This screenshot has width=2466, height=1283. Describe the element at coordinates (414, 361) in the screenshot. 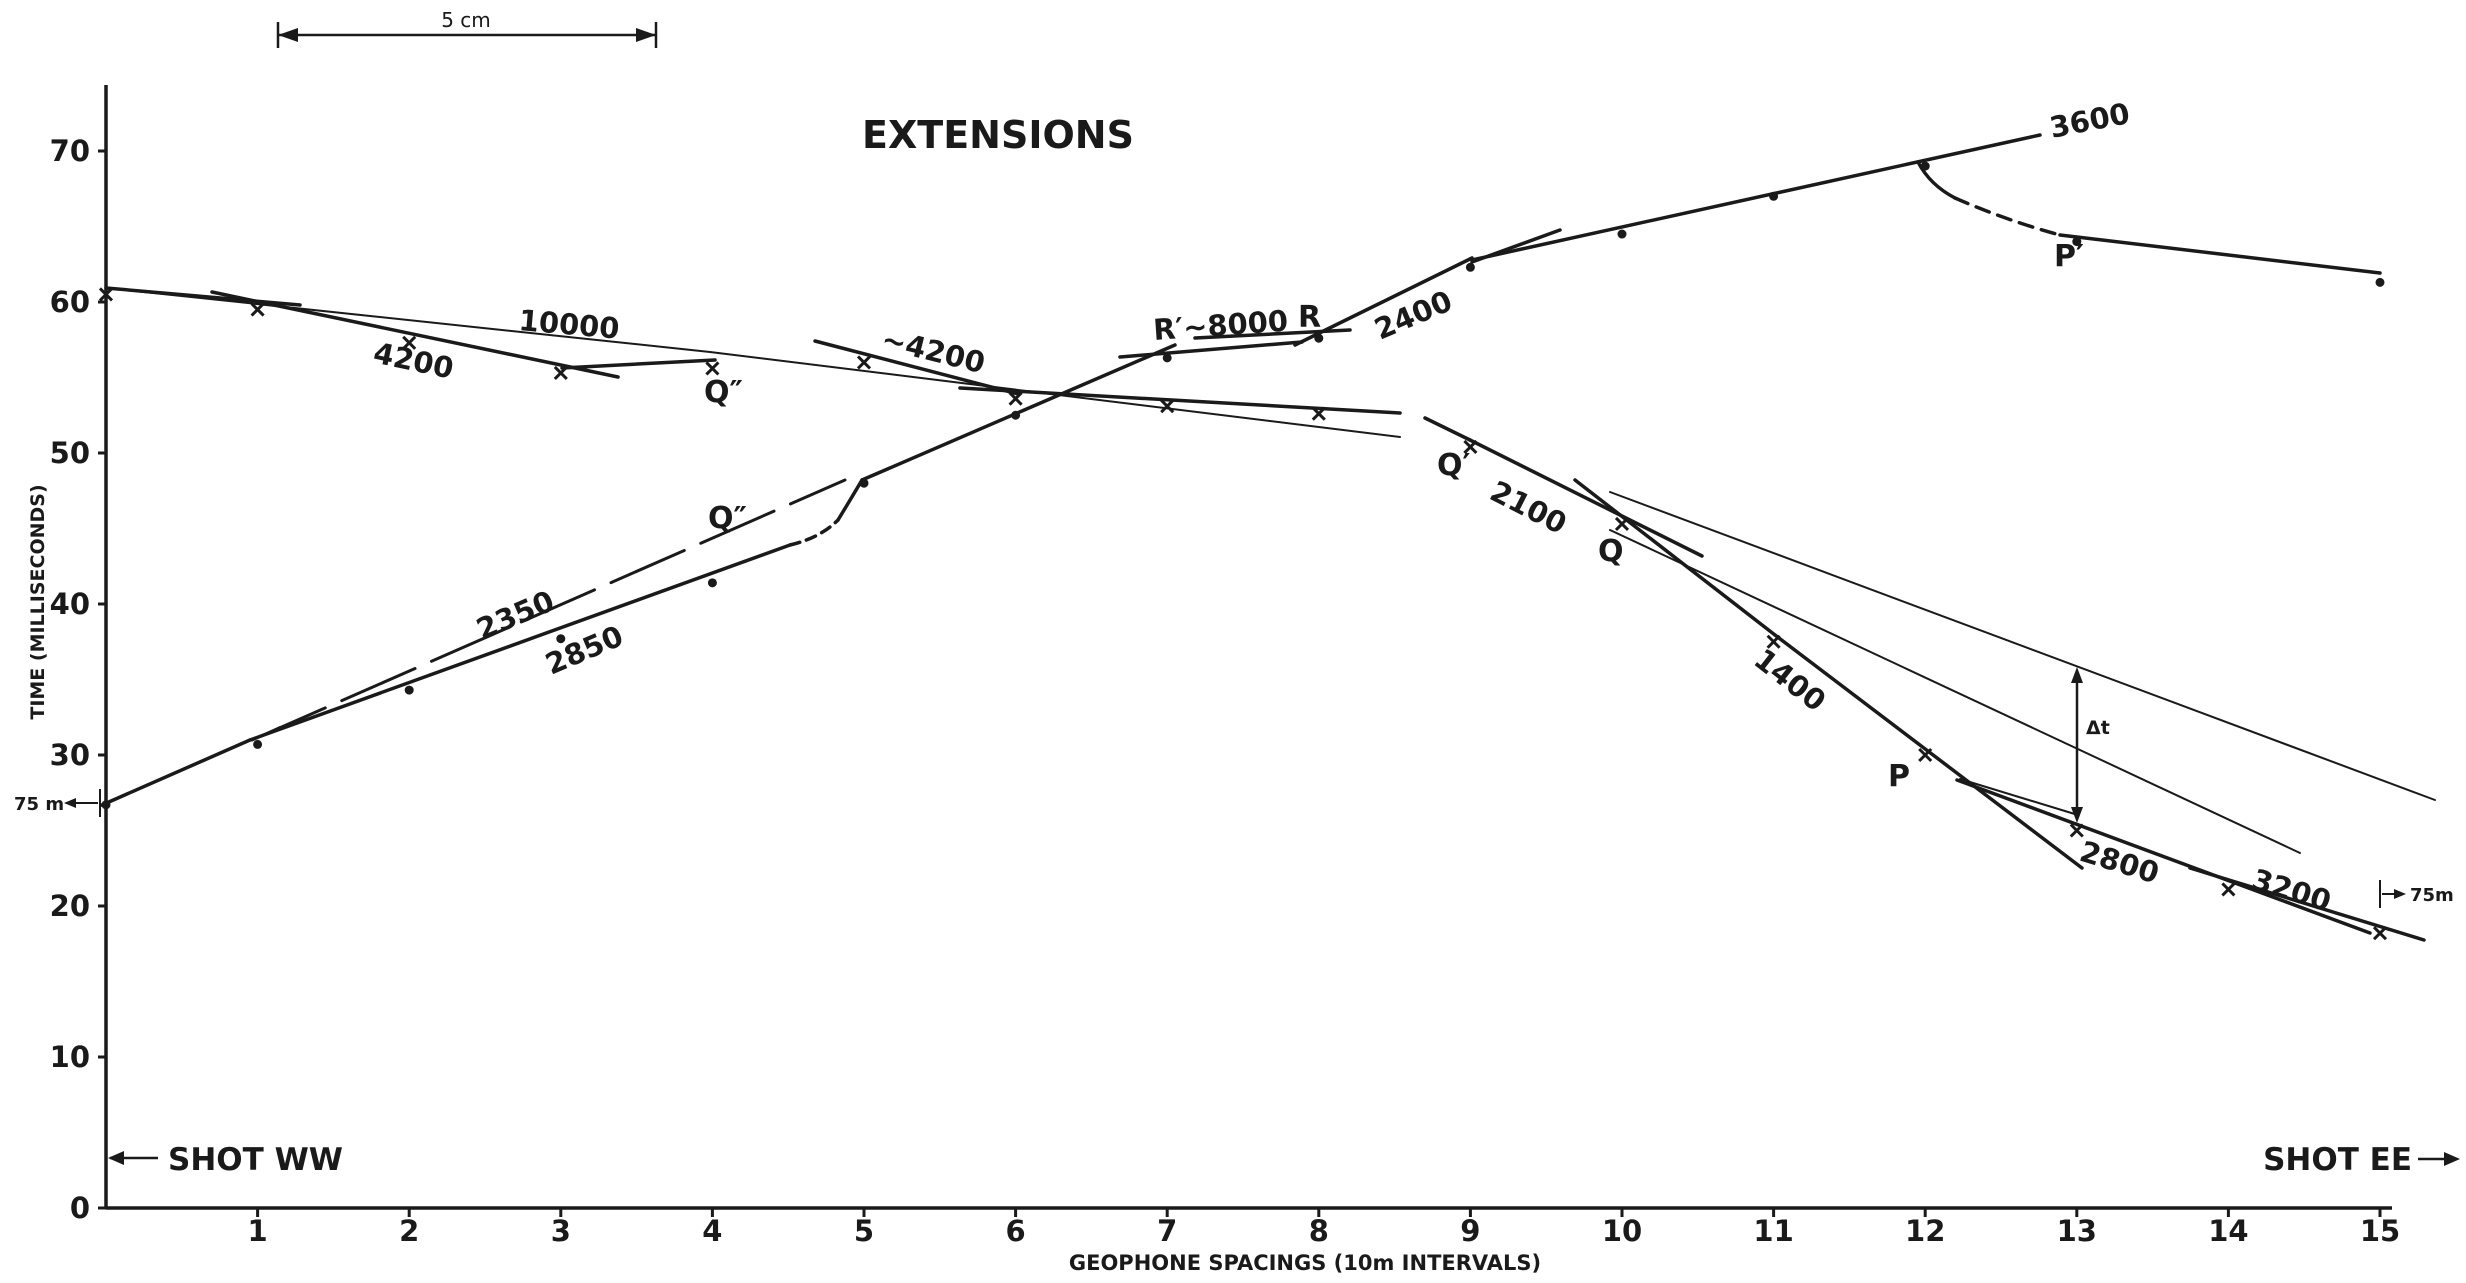

I see `velocity-label: 4200` at that location.